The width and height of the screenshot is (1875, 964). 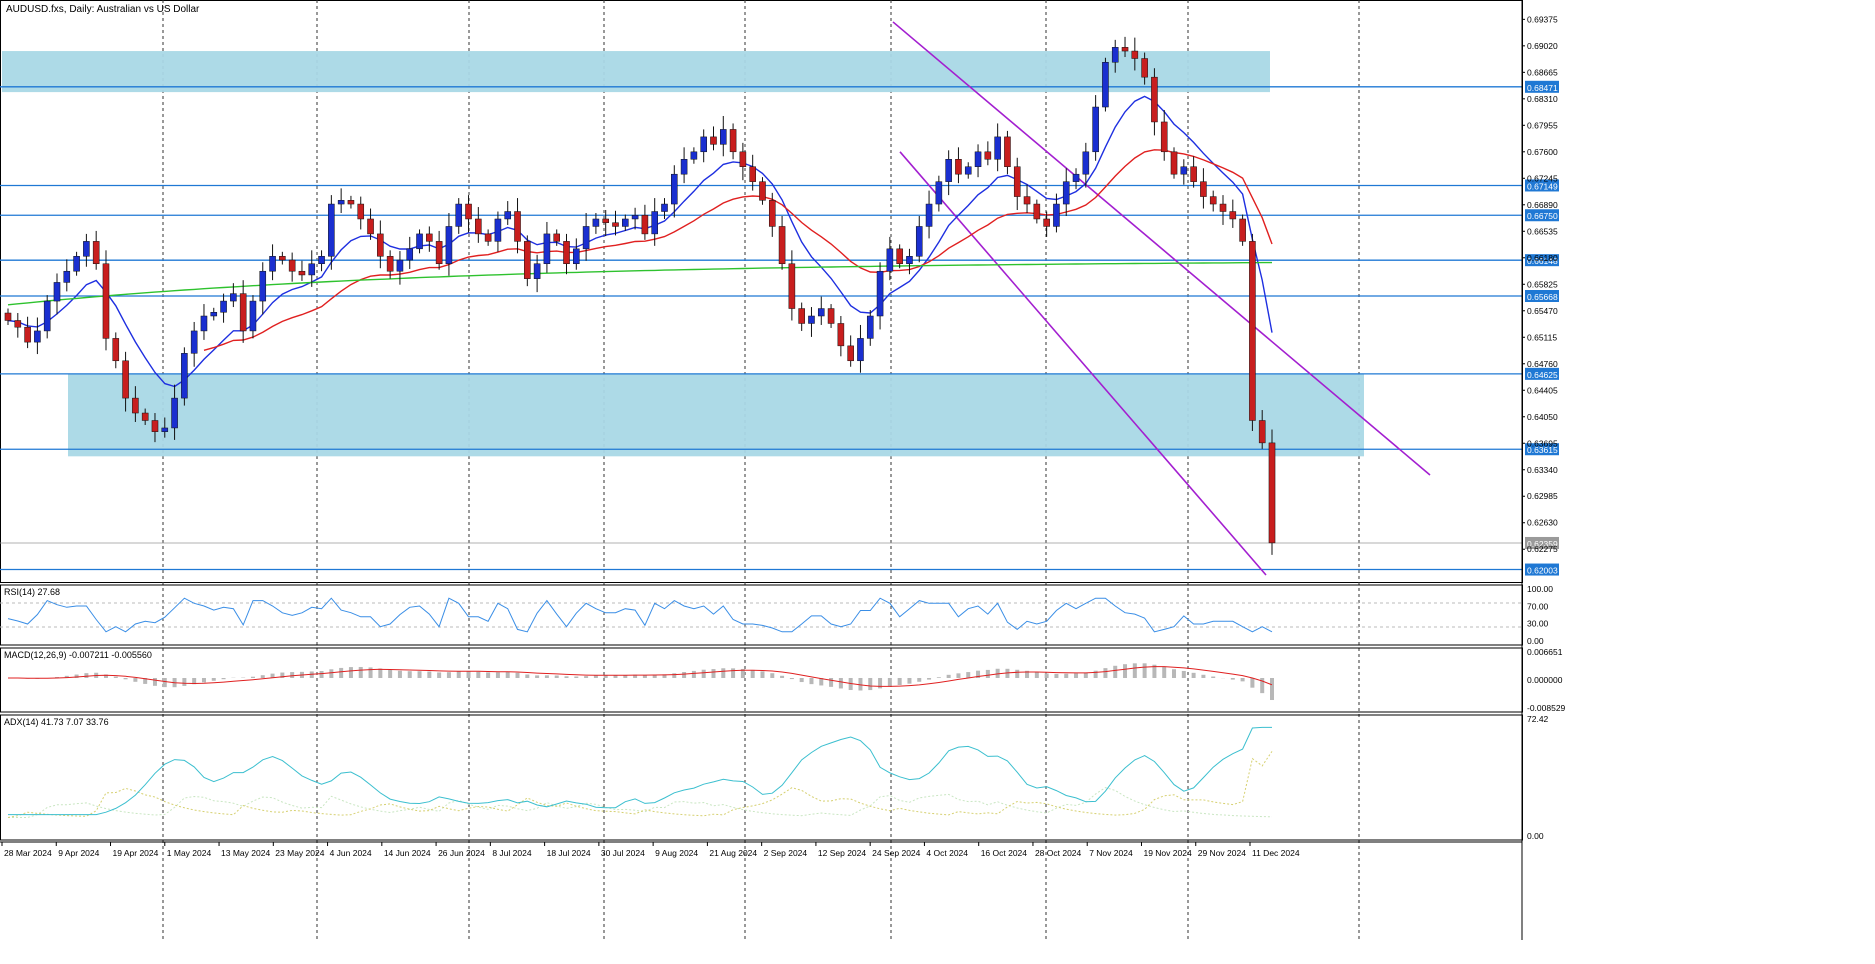 What do you see at coordinates (1542, 450) in the screenshot?
I see `level-price-label: 0.63615` at bounding box center [1542, 450].